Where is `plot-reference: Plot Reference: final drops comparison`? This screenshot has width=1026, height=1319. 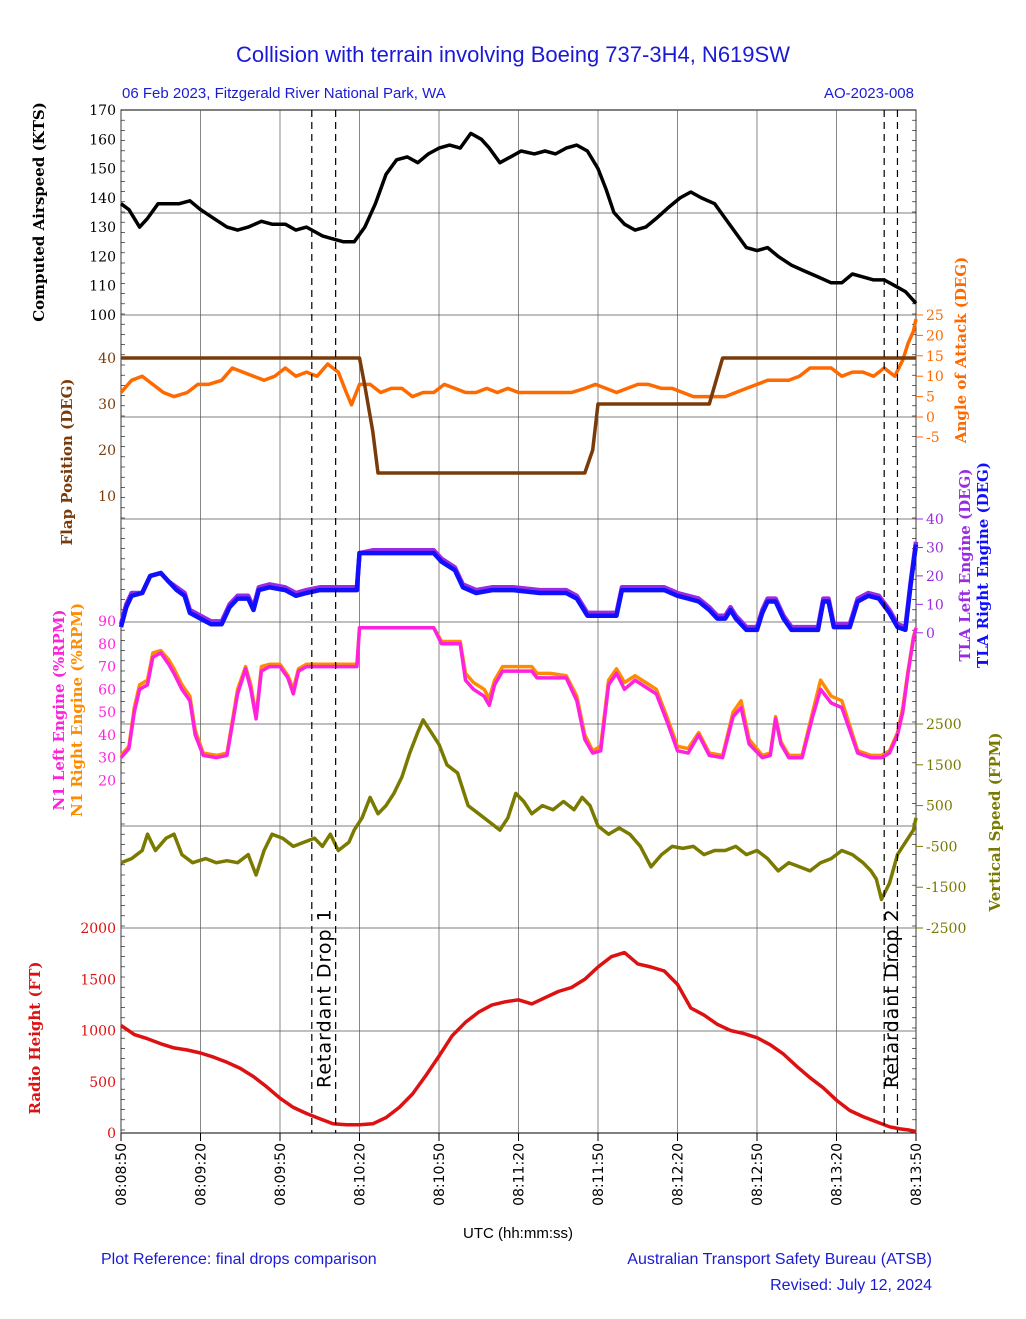 plot-reference: Plot Reference: final drops comparison is located at coordinates (239, 1259).